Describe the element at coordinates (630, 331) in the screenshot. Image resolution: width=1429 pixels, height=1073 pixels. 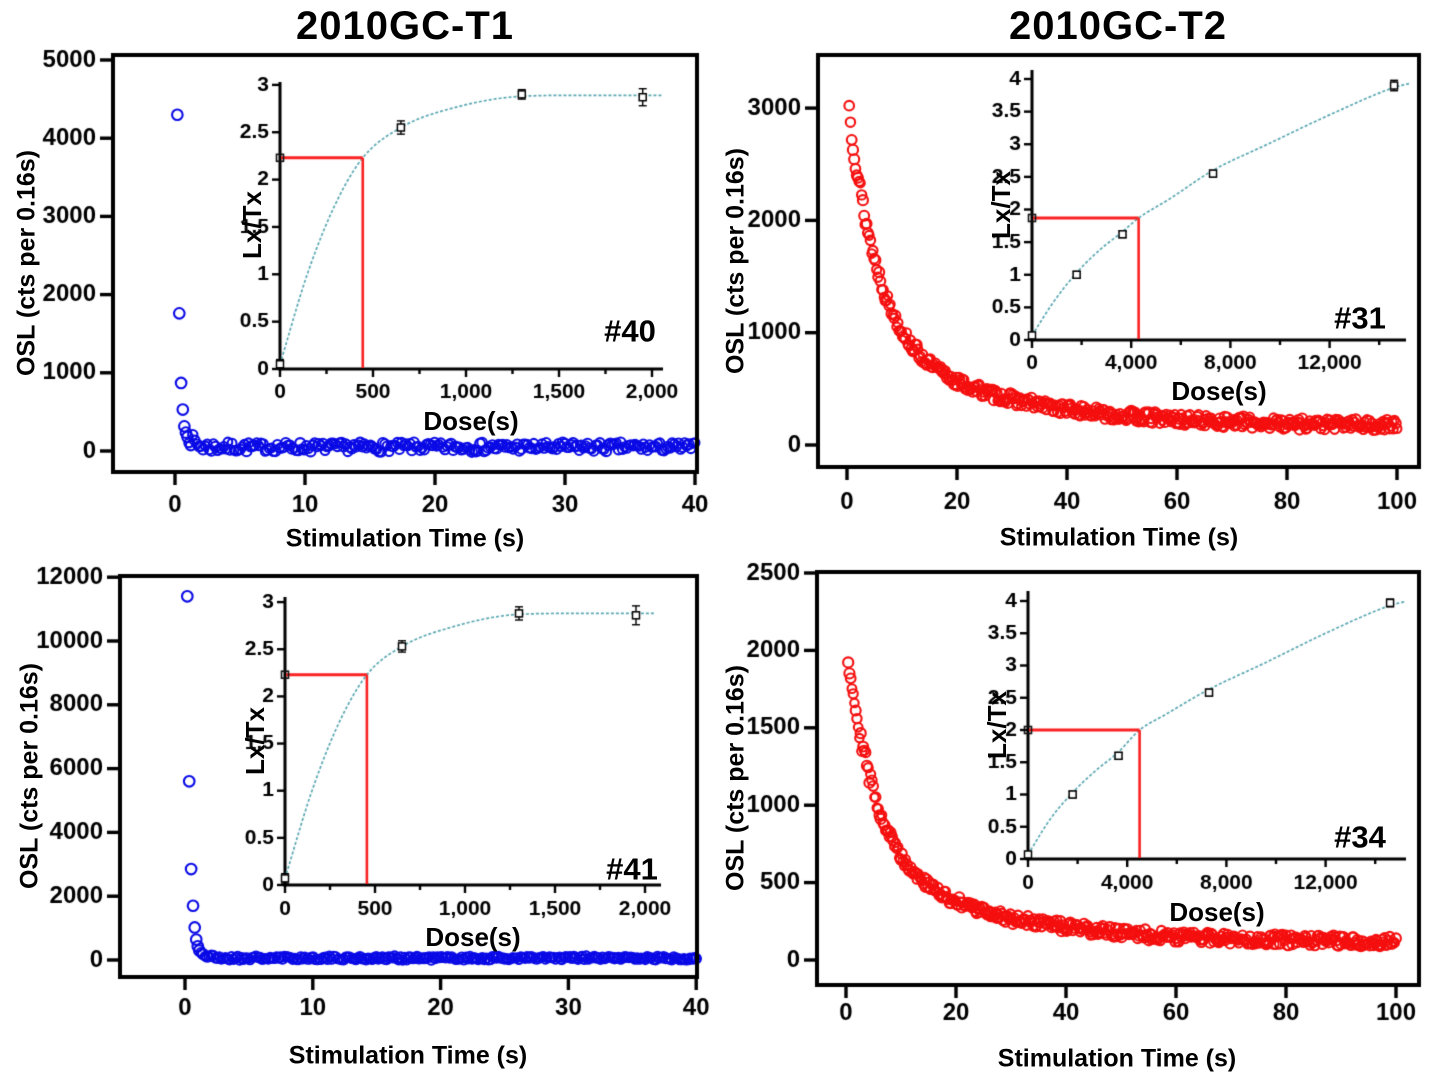
I see `aliquot-number-40: #40` at that location.